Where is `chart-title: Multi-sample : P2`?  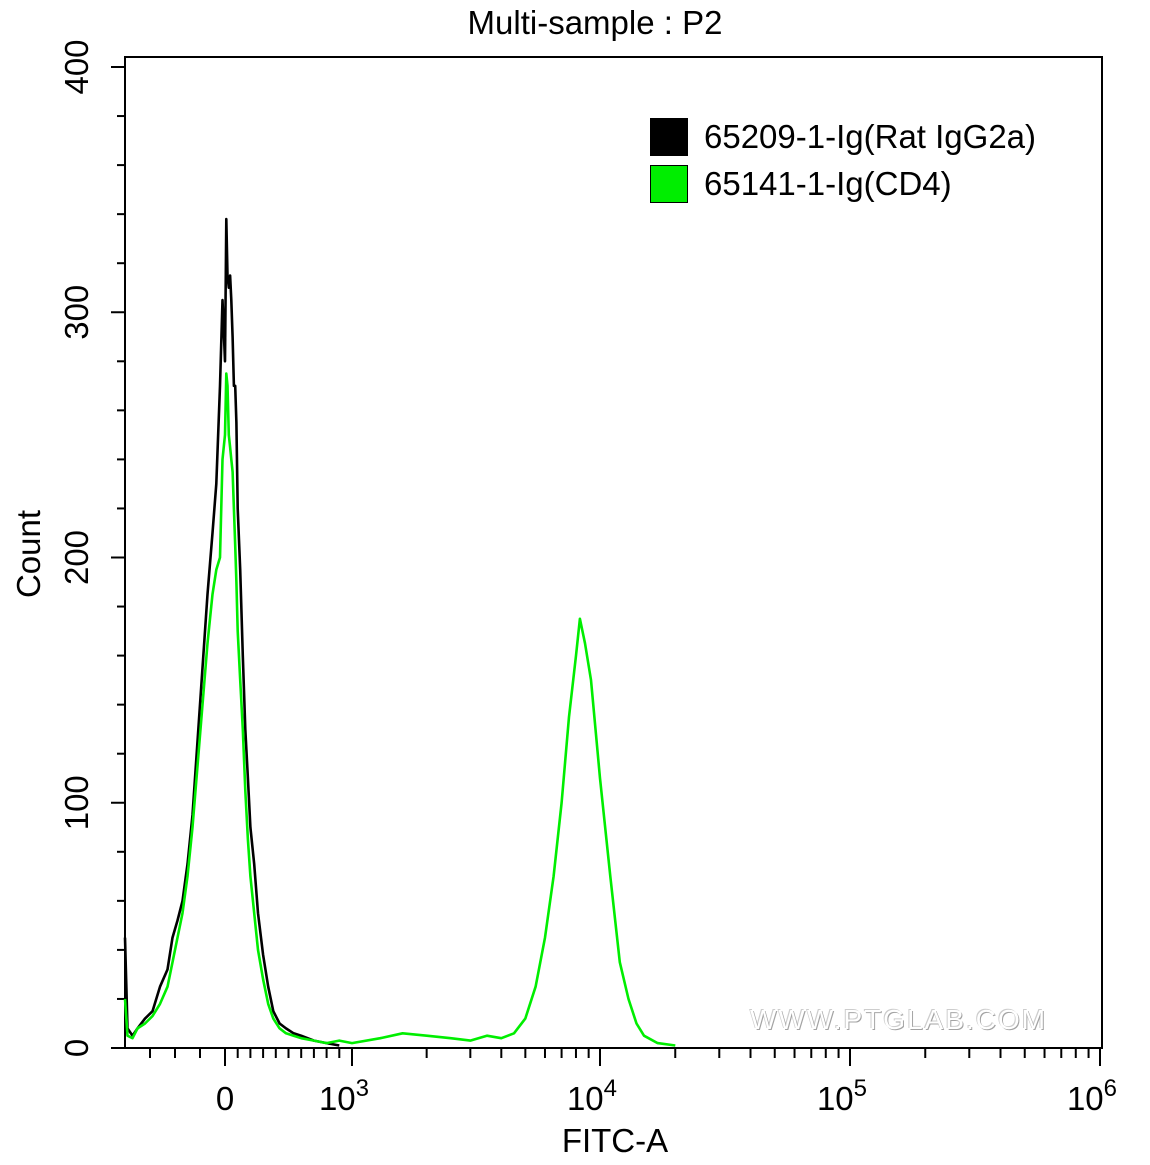 chart-title: Multi-sample : P2 is located at coordinates (595, 22).